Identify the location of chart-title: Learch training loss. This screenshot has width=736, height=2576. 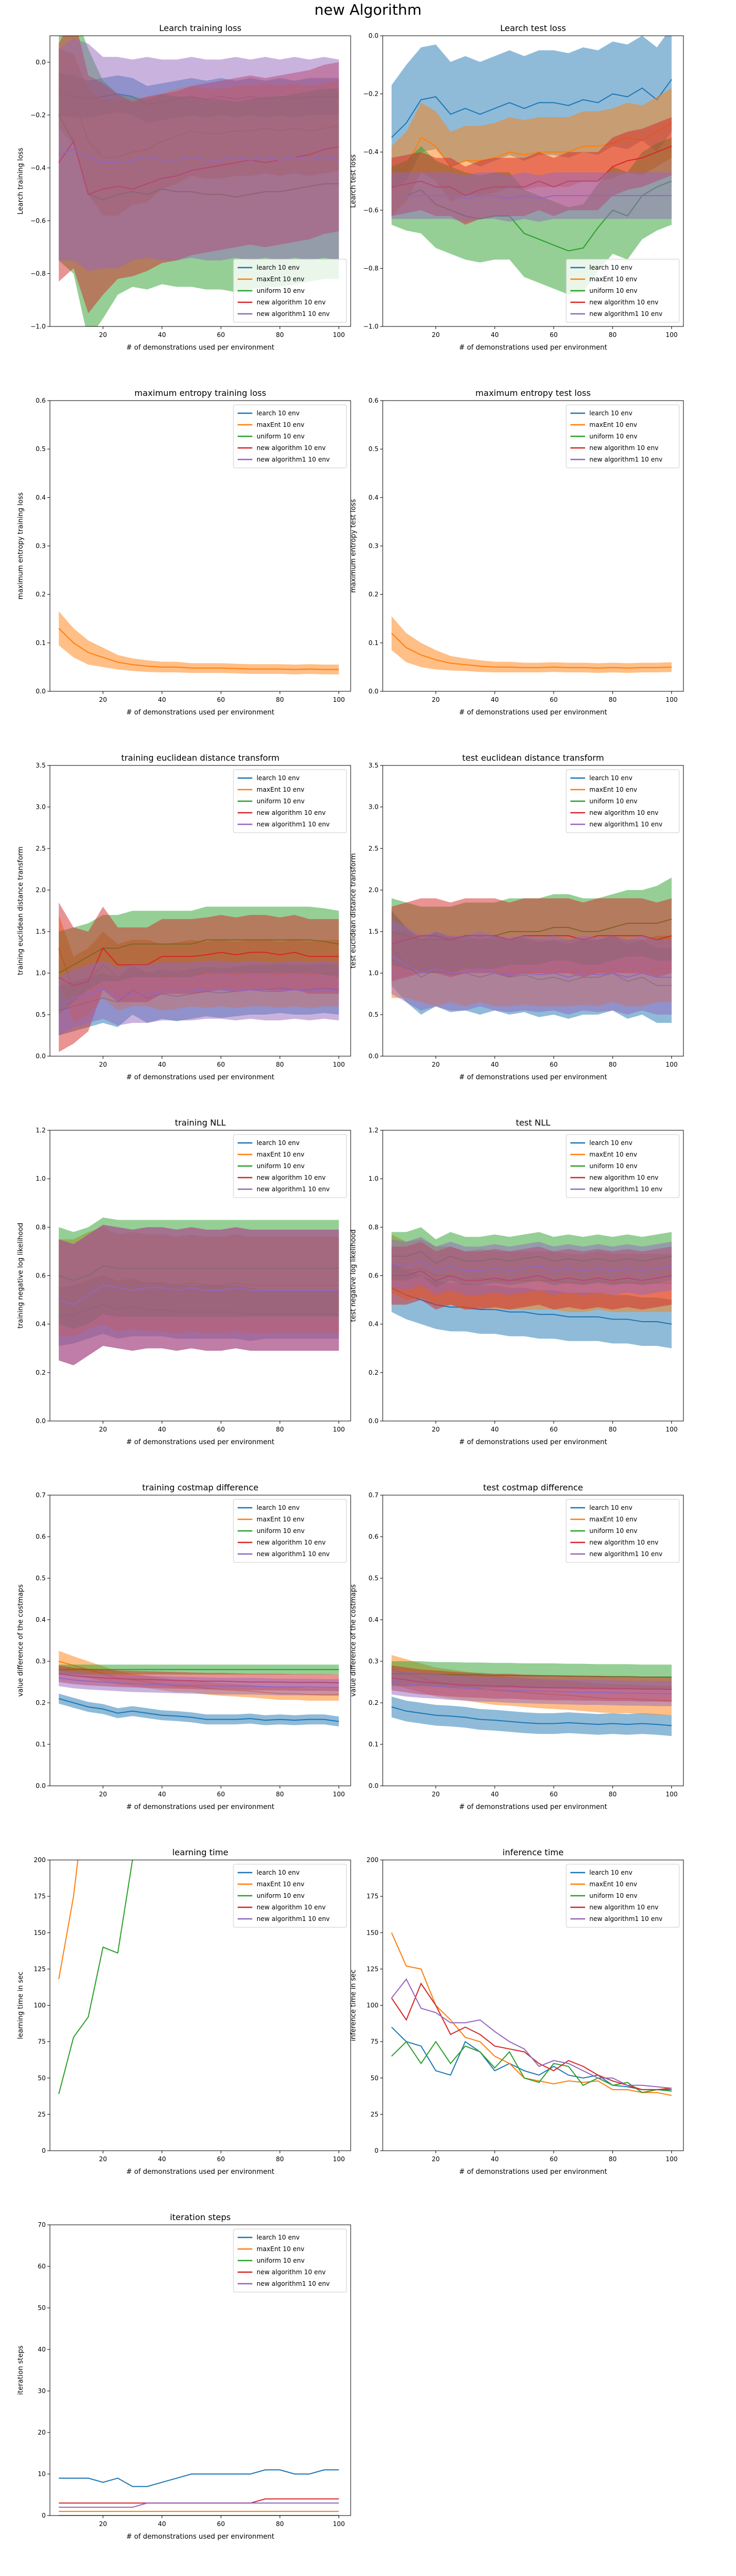
(200, 28).